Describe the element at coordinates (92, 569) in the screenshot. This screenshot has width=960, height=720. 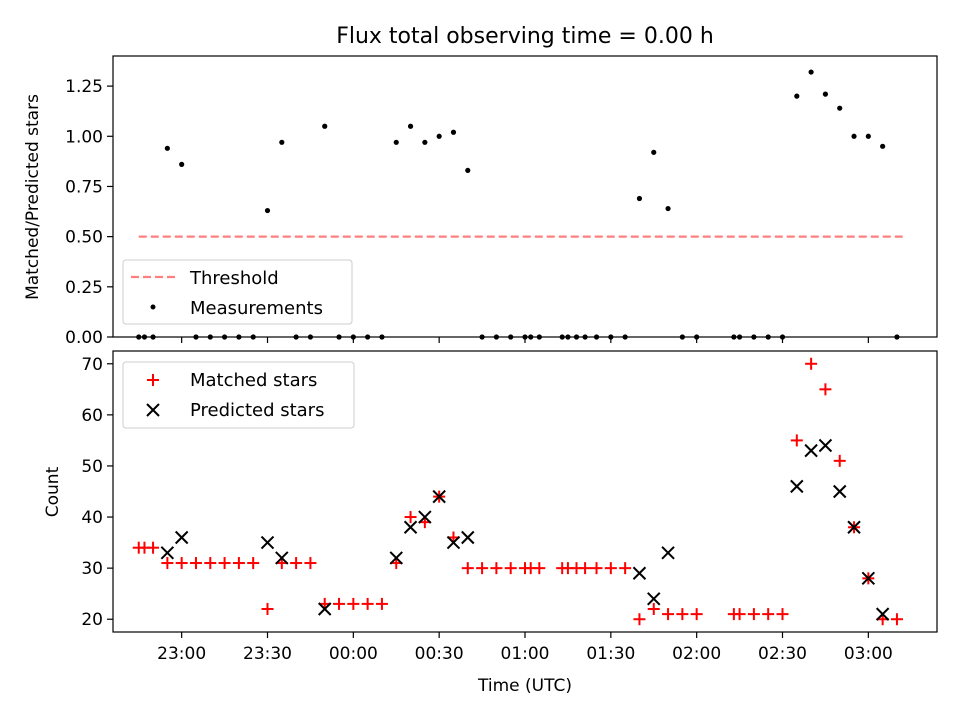
I see `y-tick-label: 30` at that location.